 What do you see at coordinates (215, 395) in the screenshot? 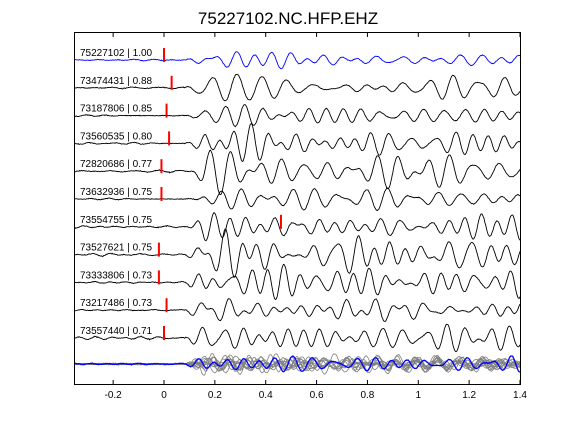
I see `x-tick-label: 0.2` at bounding box center [215, 395].